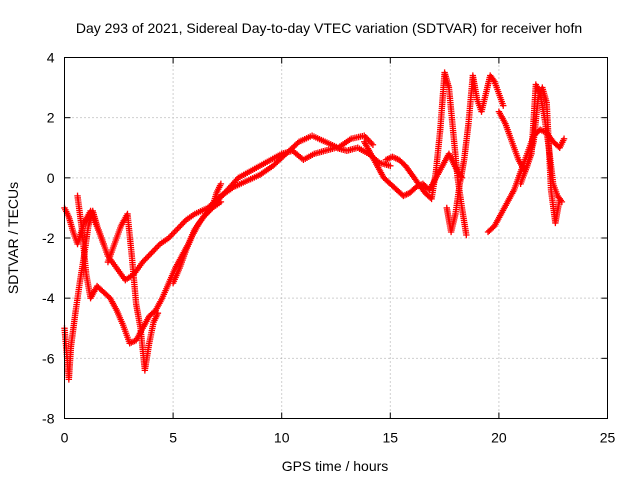 The image size is (640, 480). What do you see at coordinates (335, 466) in the screenshot?
I see `x-axis-label: GPS time / hours` at bounding box center [335, 466].